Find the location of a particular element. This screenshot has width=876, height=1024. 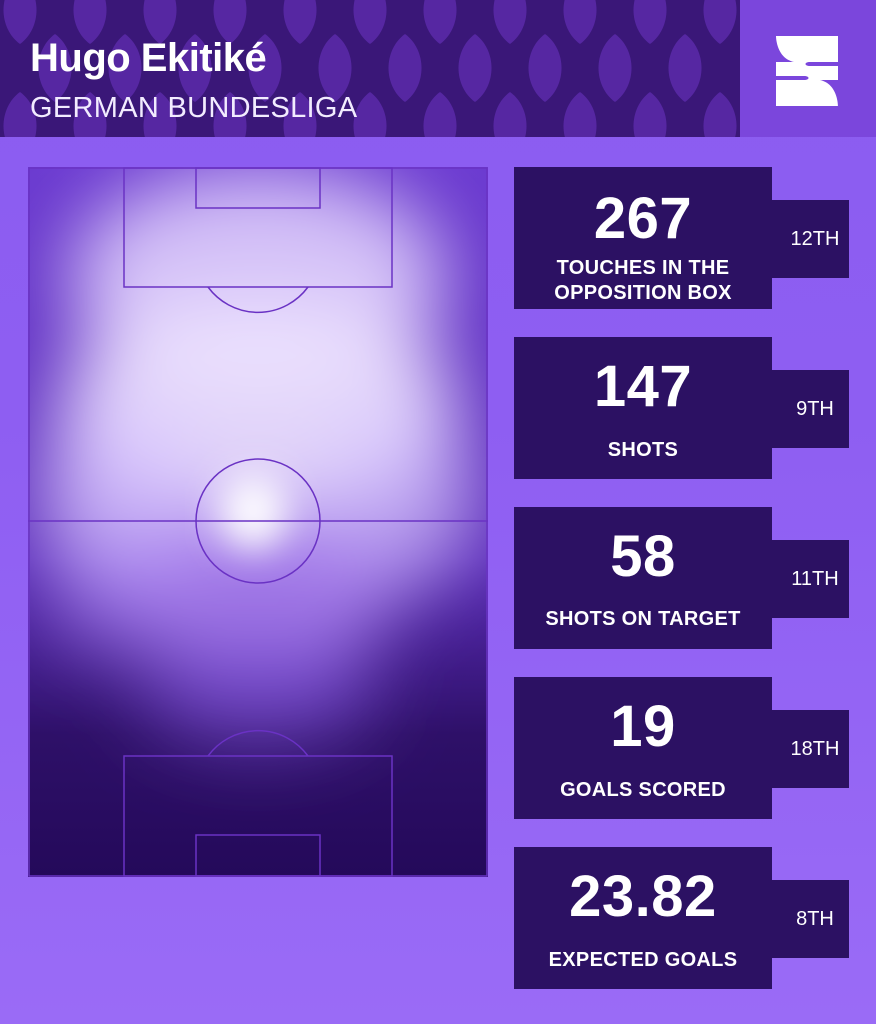

s-logo-icon is located at coordinates (807, 71).